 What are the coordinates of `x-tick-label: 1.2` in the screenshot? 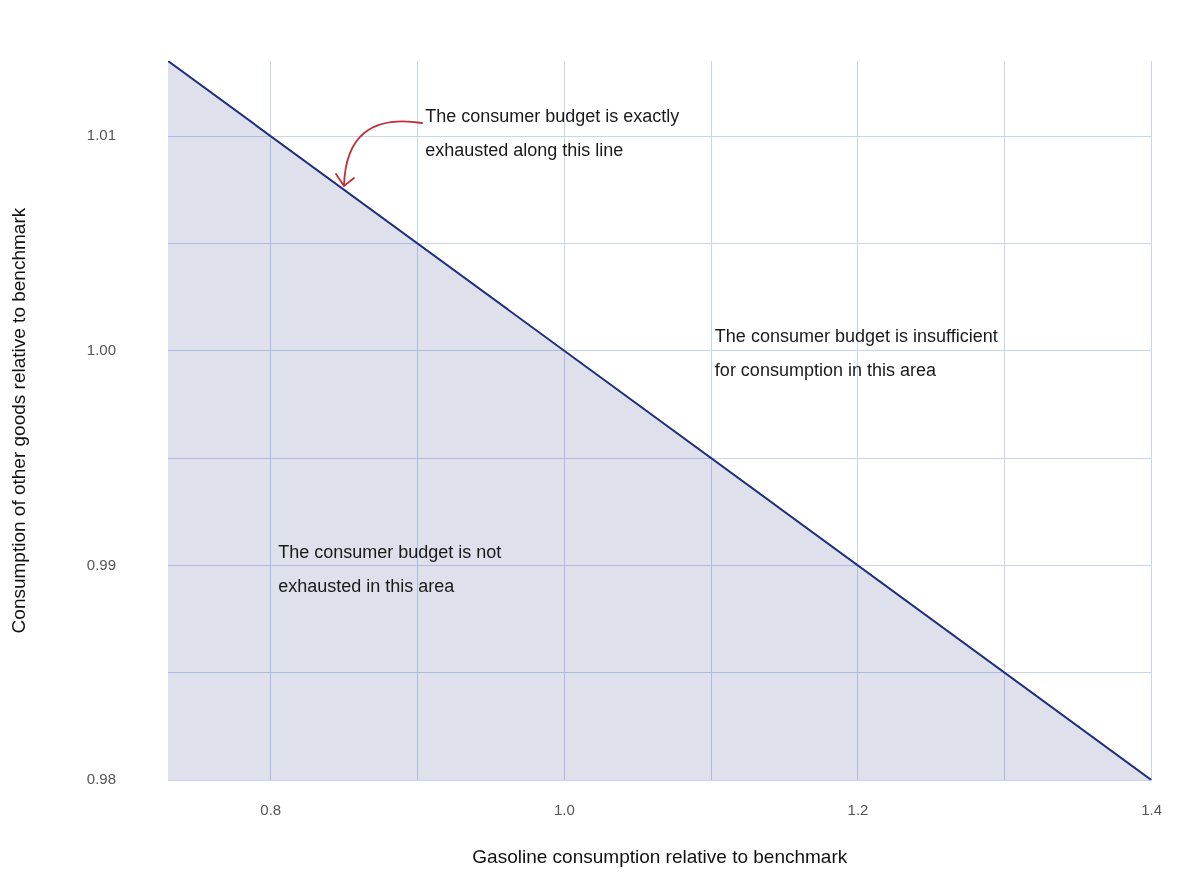 It's located at (858, 810).